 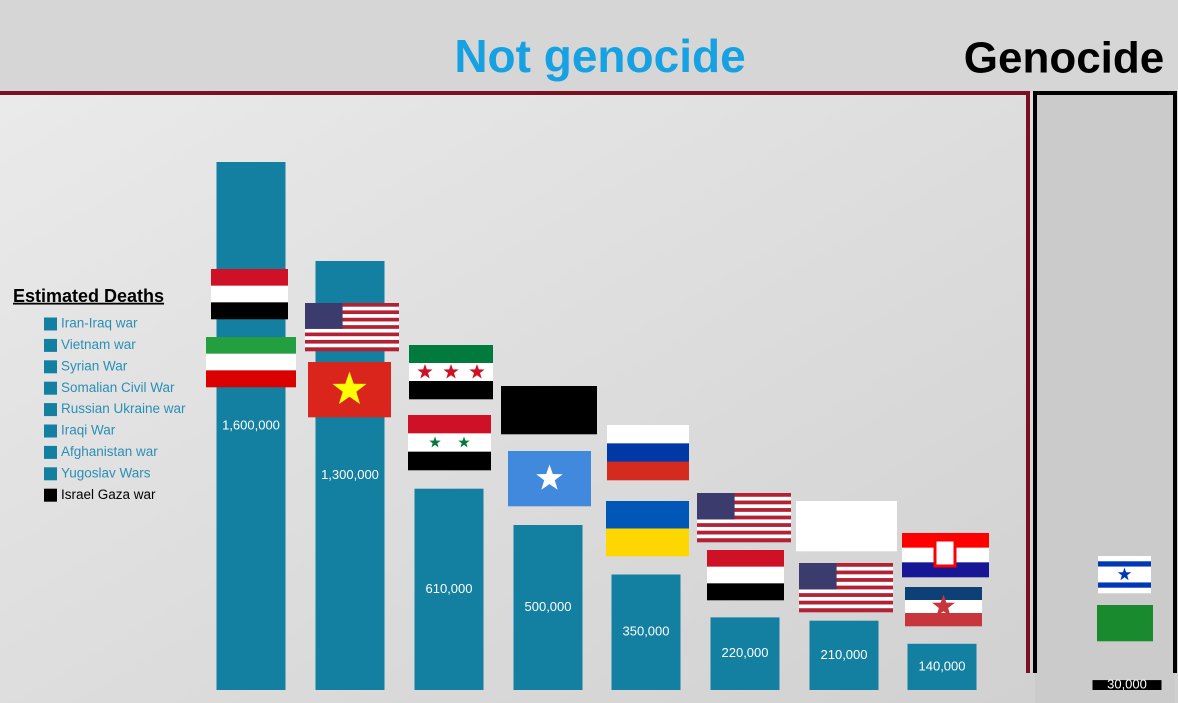 What do you see at coordinates (942, 665) in the screenshot?
I see `value-label: 140,000` at bounding box center [942, 665].